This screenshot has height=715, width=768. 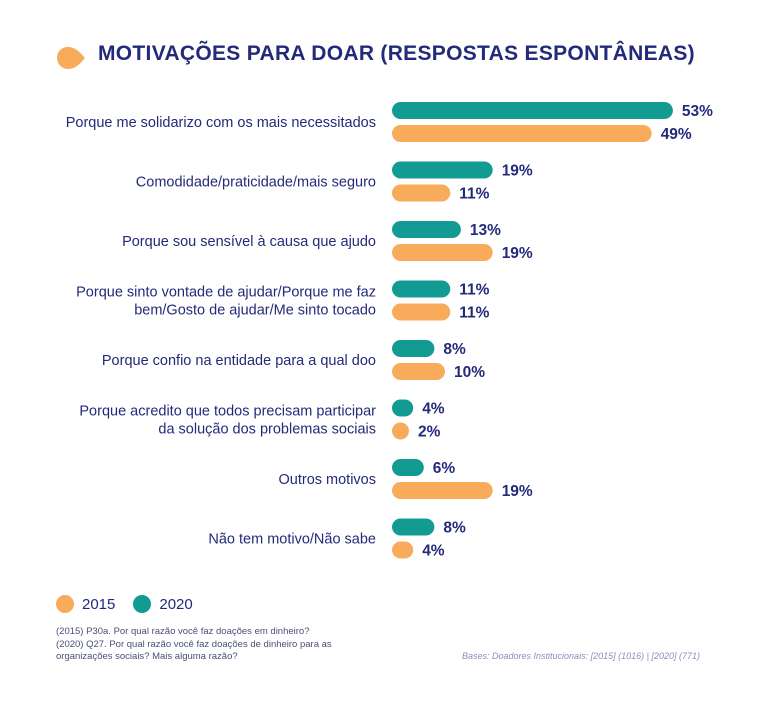 What do you see at coordinates (697, 111) in the screenshot?
I see `value-label-2020: 53%` at bounding box center [697, 111].